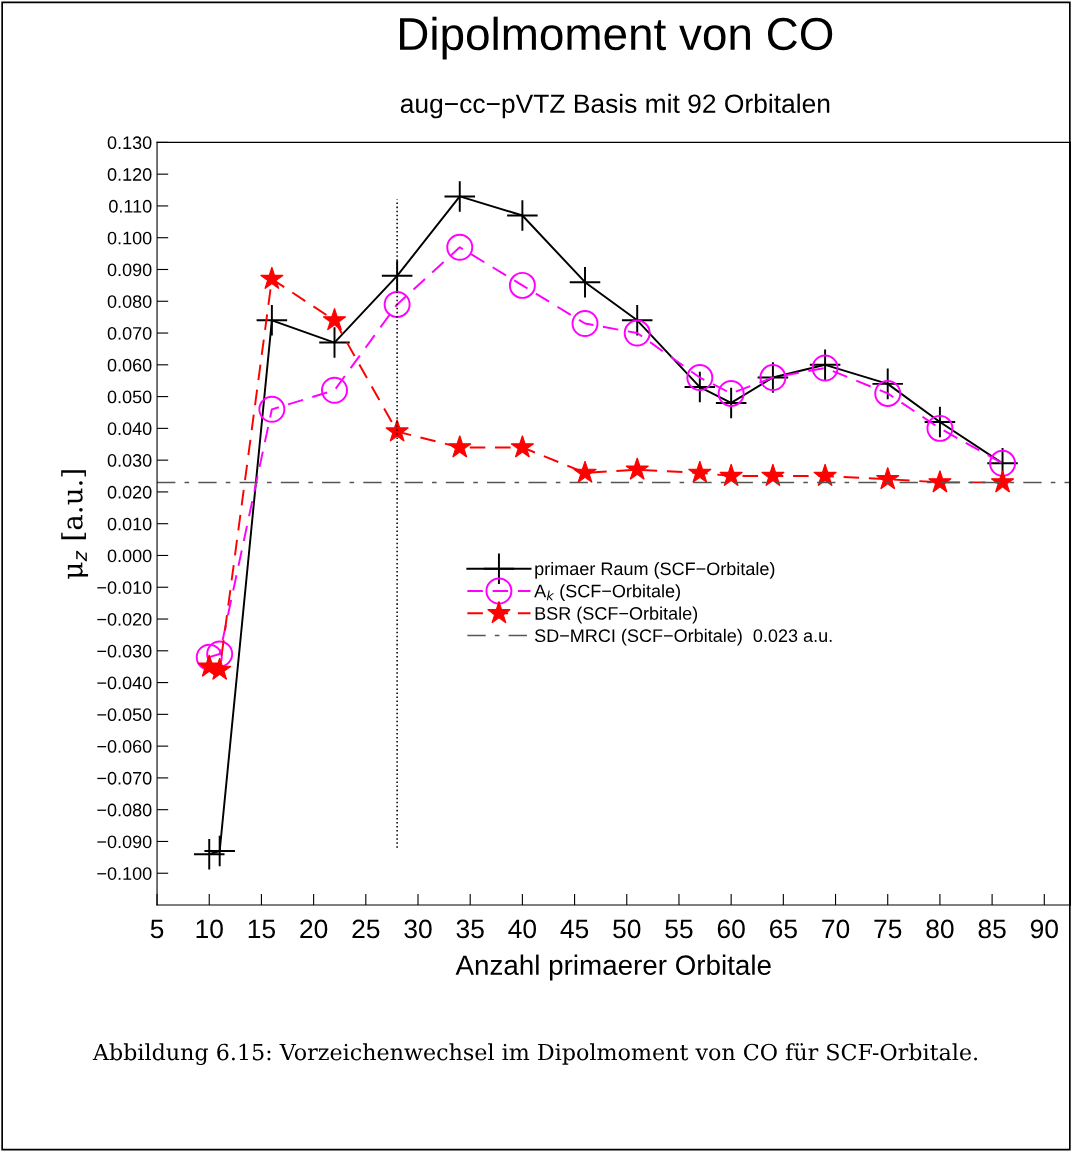  What do you see at coordinates (129, 556) in the screenshot?
I see `y-tick-label: 0.000` at bounding box center [129, 556].